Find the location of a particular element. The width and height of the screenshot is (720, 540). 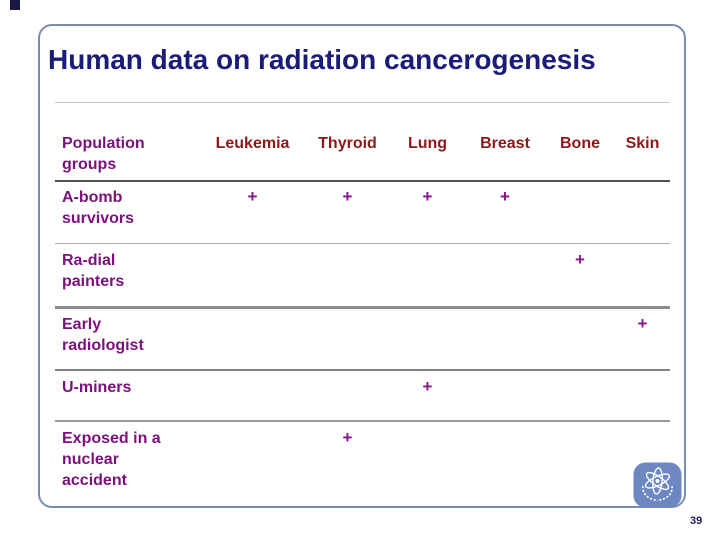

row-label: A-bomb survivors is located at coordinates (98, 208).